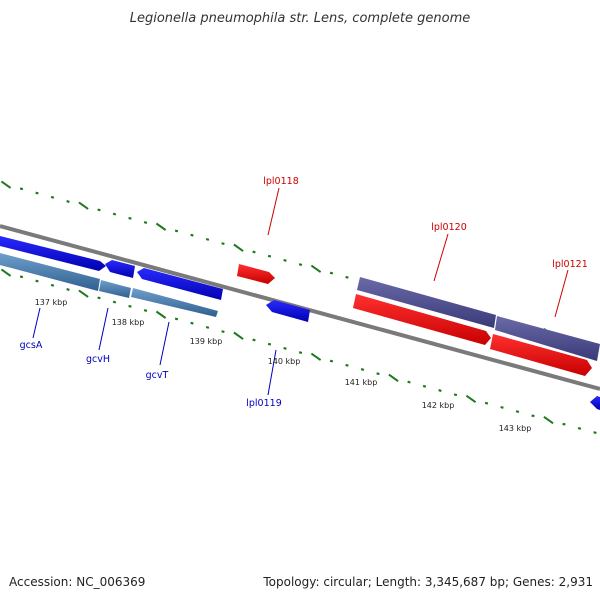 The height and width of the screenshot is (600, 600). What do you see at coordinates (595, 403) in the screenshot?
I see `gene-edge-arrow` at bounding box center [595, 403].